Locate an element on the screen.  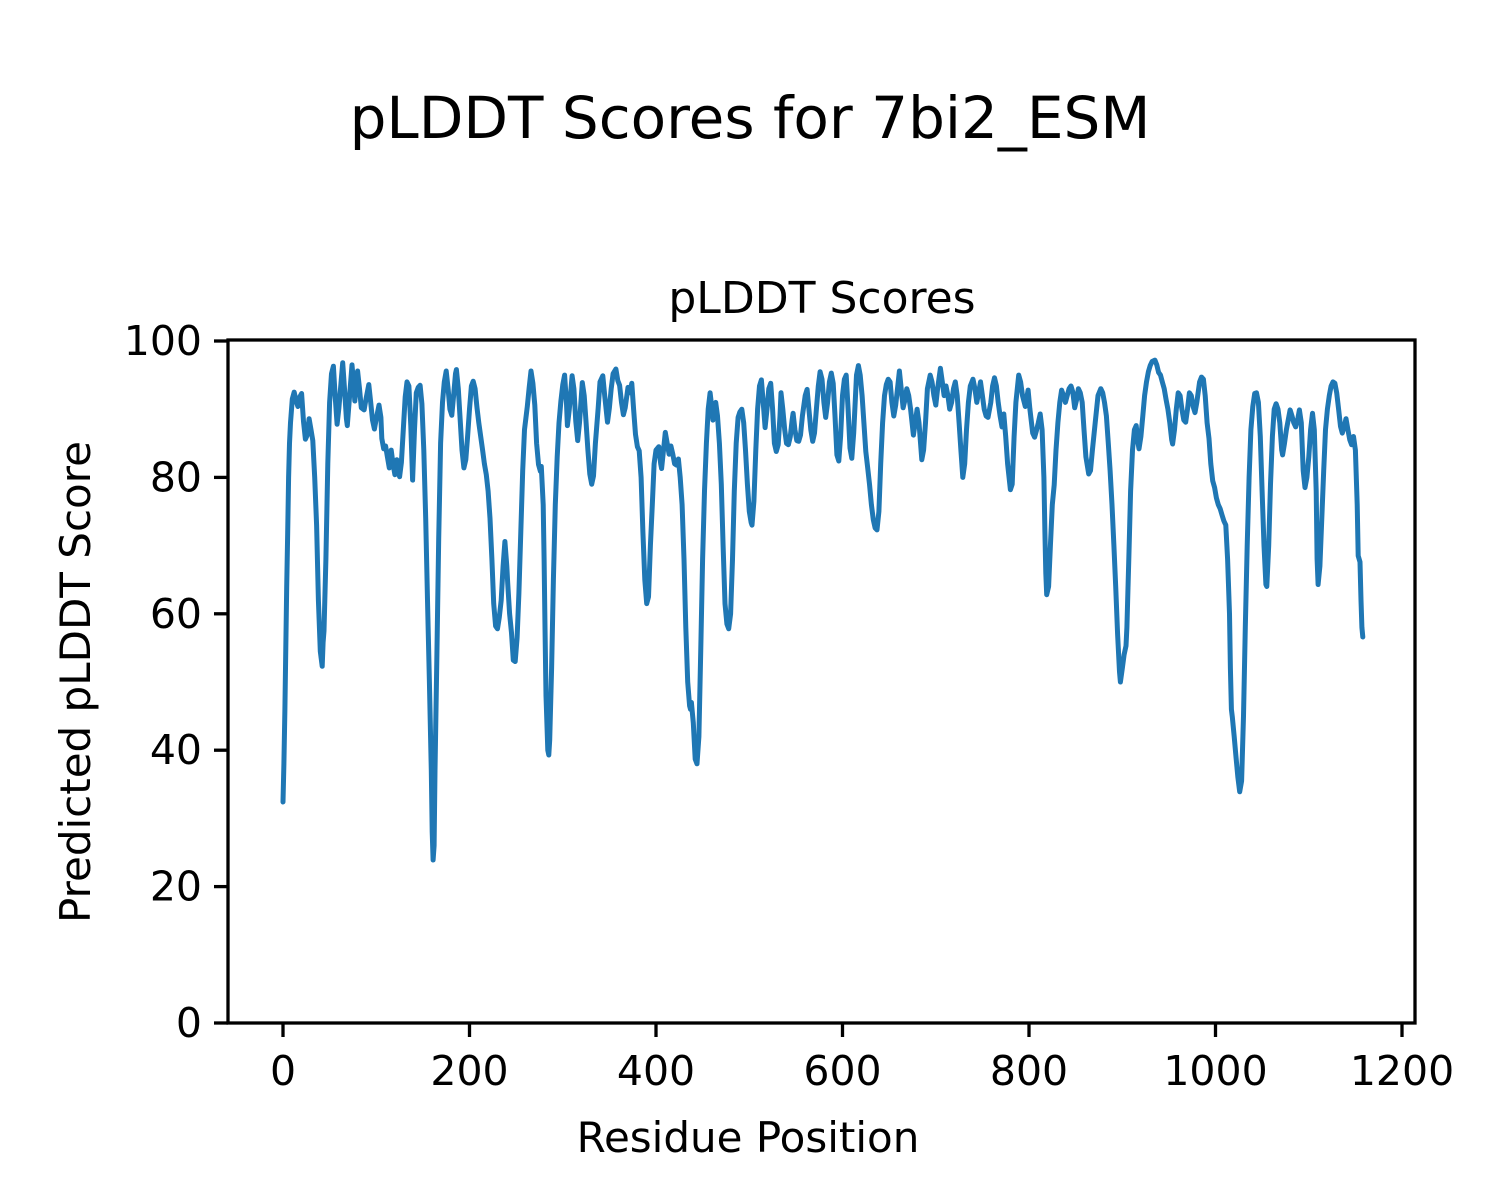
y-tick-label: 40 is located at coordinates (176, 750).